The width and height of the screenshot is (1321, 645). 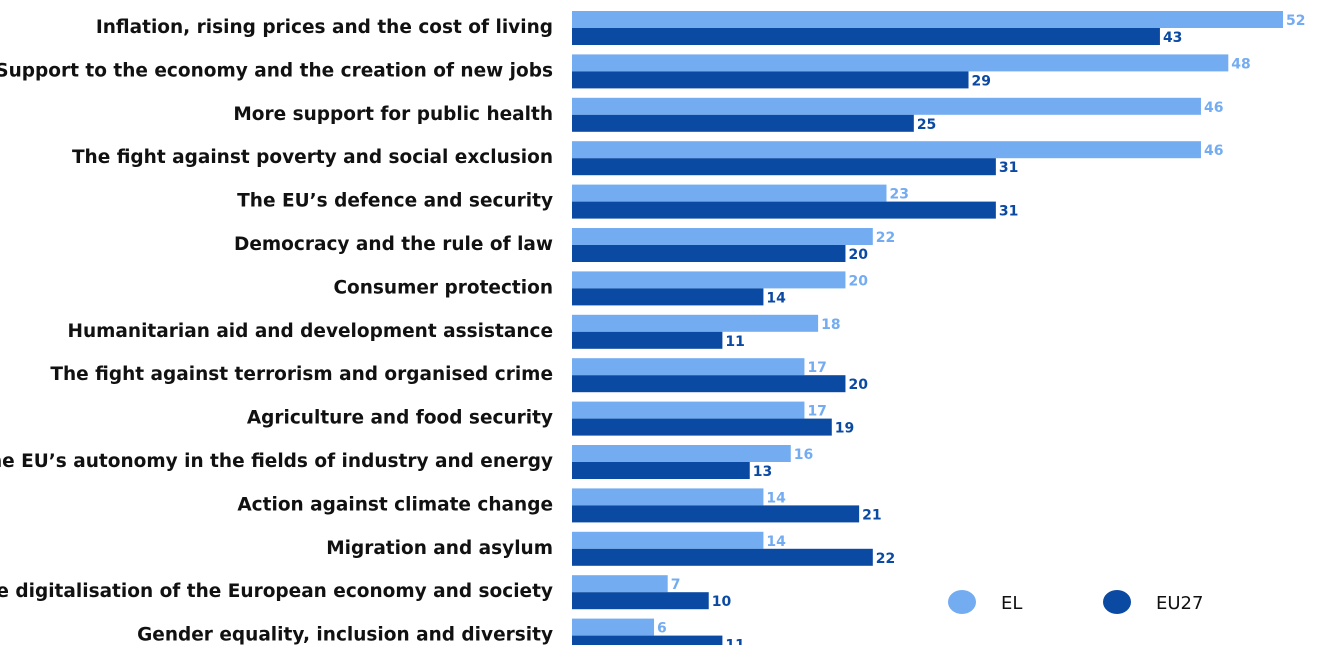 What do you see at coordinates (1179, 603) in the screenshot?
I see `legend-label-eu27: EU27` at bounding box center [1179, 603].